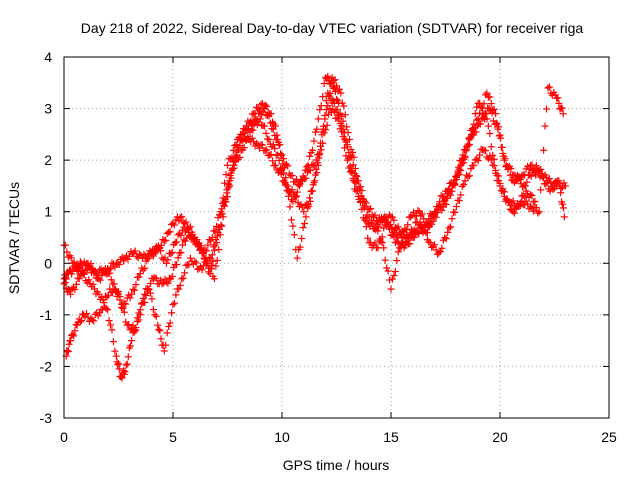 Image resolution: width=640 pixels, height=480 pixels. I want to click on y-tick-label: -2, so click(46, 366).